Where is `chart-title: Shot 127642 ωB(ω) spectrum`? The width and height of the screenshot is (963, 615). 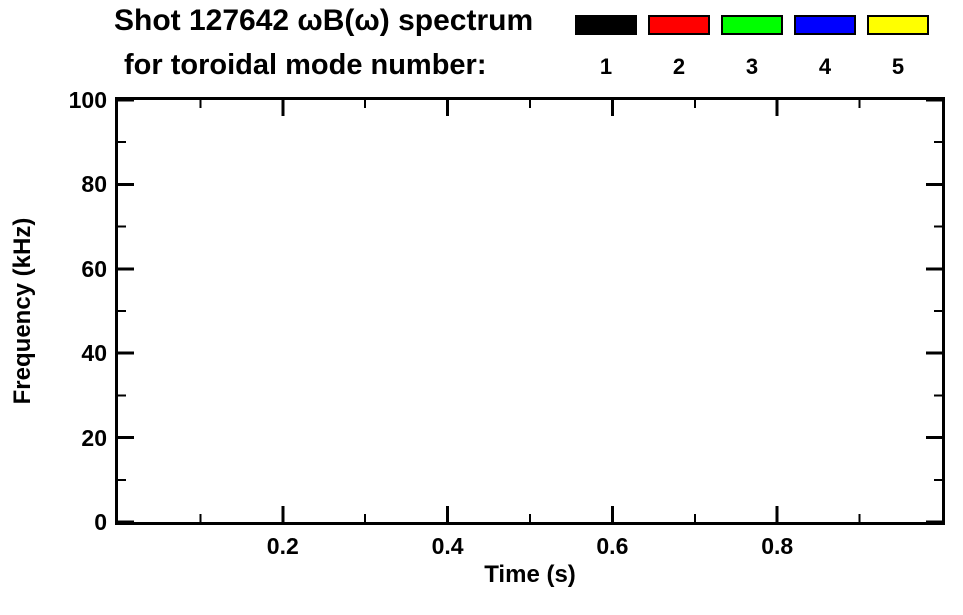
chart-title: Shot 127642 ωB(ω) spectrum is located at coordinates (324, 20).